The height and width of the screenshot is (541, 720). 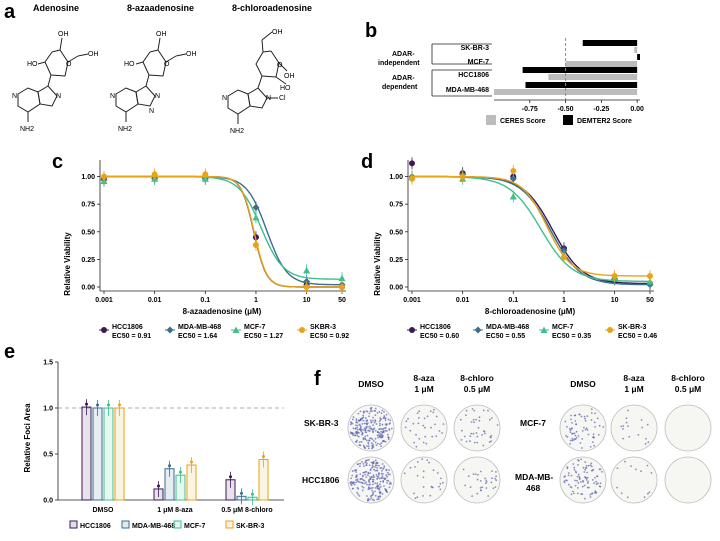 What do you see at coordinates (257, 77) in the screenshot?
I see `chloroadenosine-structure` at bounding box center [257, 77].